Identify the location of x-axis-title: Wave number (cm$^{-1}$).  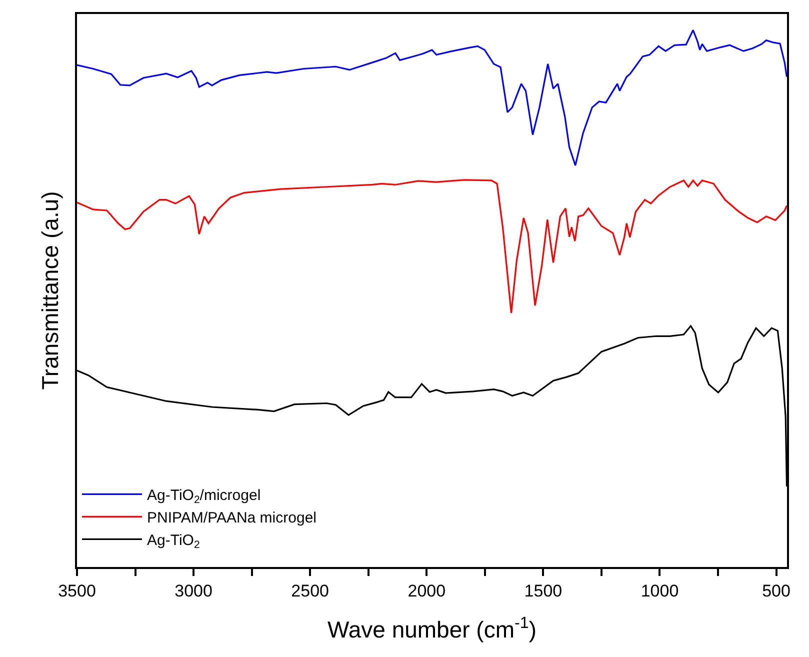
(432, 628).